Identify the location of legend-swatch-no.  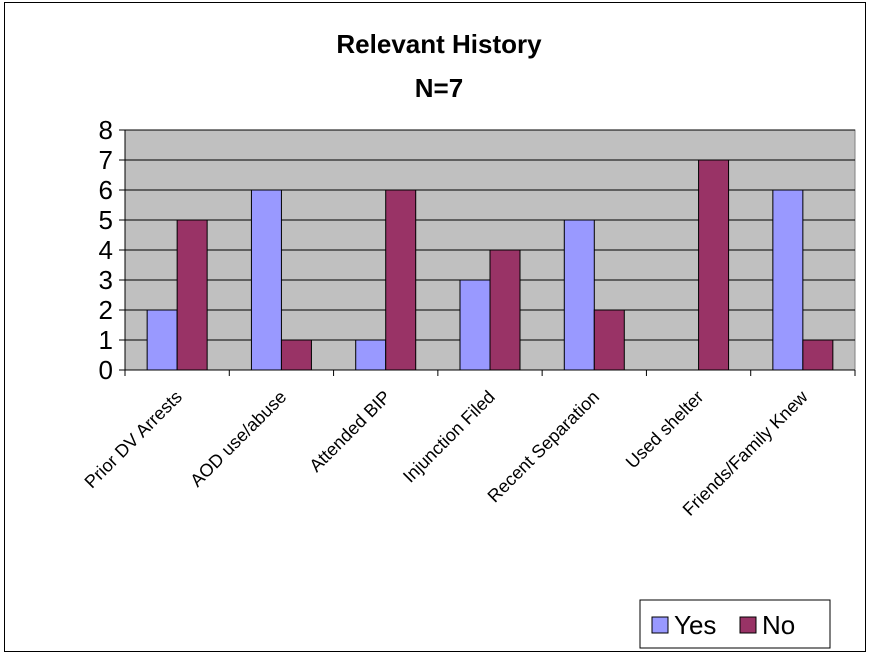
(748, 625).